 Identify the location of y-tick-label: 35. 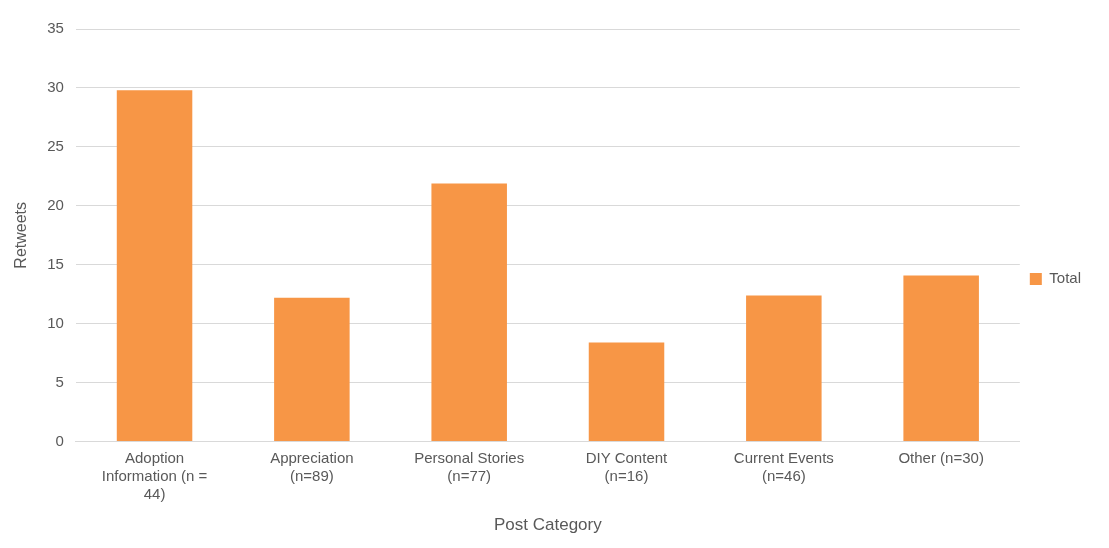
(55, 28).